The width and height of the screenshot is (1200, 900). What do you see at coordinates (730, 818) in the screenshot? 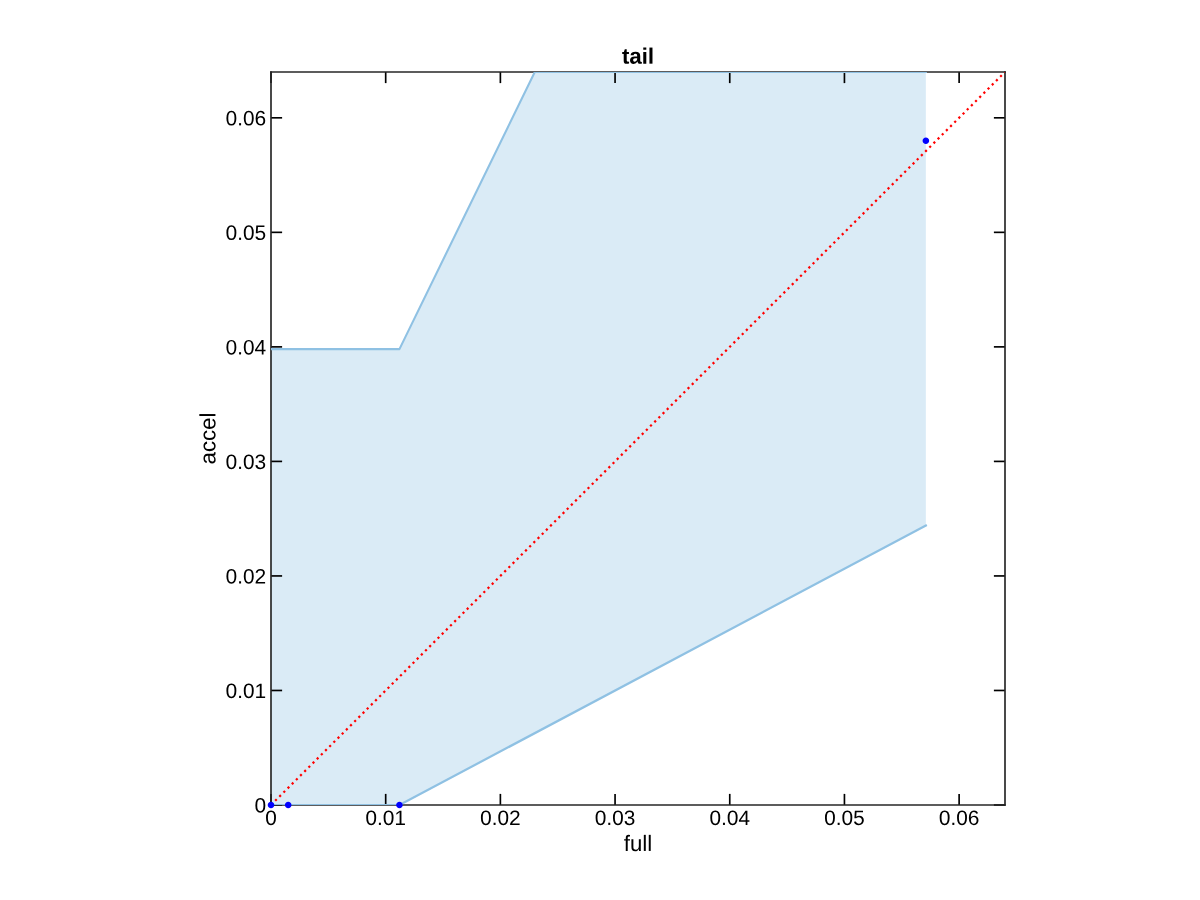
I see `x-tick-label: 0.04` at bounding box center [730, 818].